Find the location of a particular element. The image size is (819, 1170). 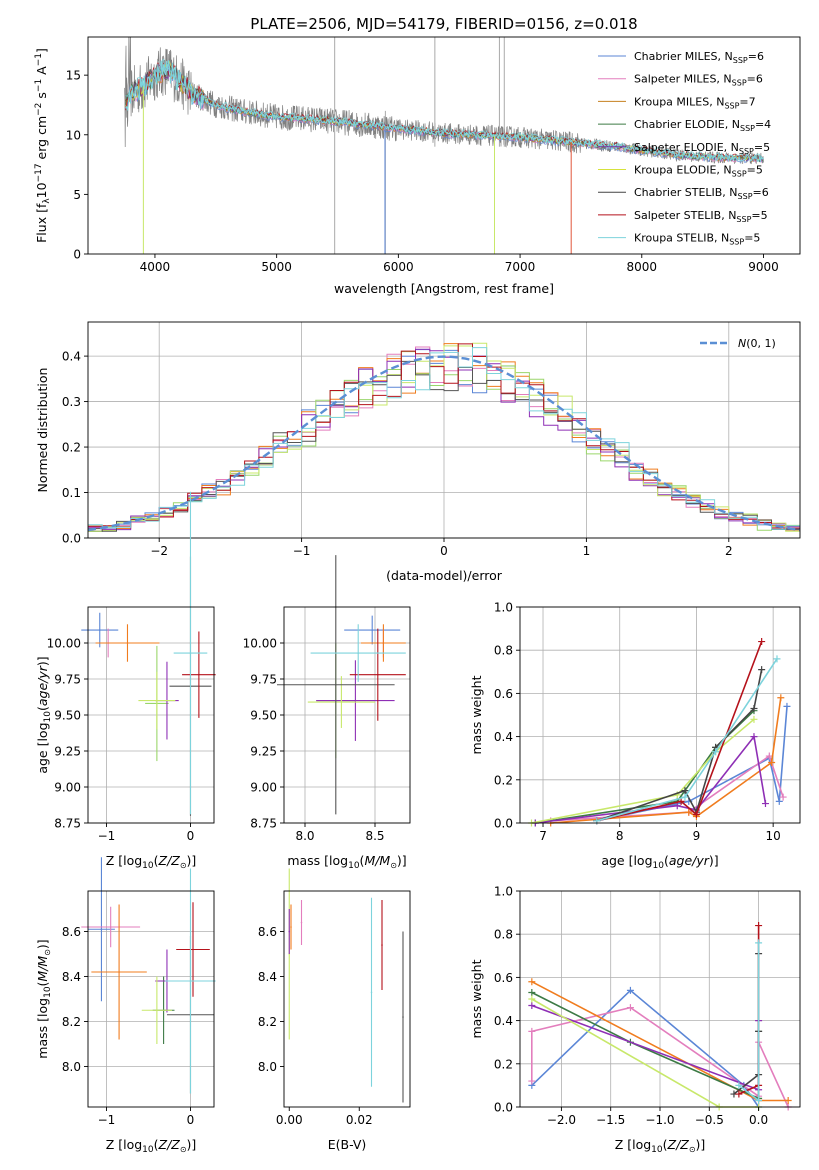

x-axis-label: mass [log10(M/M⊙)] is located at coordinates (346, 862).